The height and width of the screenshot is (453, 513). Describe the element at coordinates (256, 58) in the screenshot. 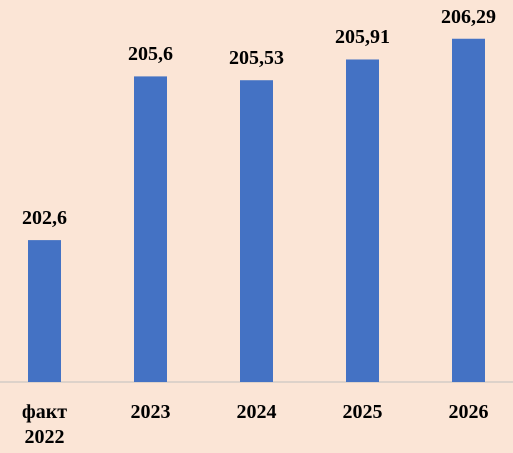

I see `value-label: 205,53` at that location.